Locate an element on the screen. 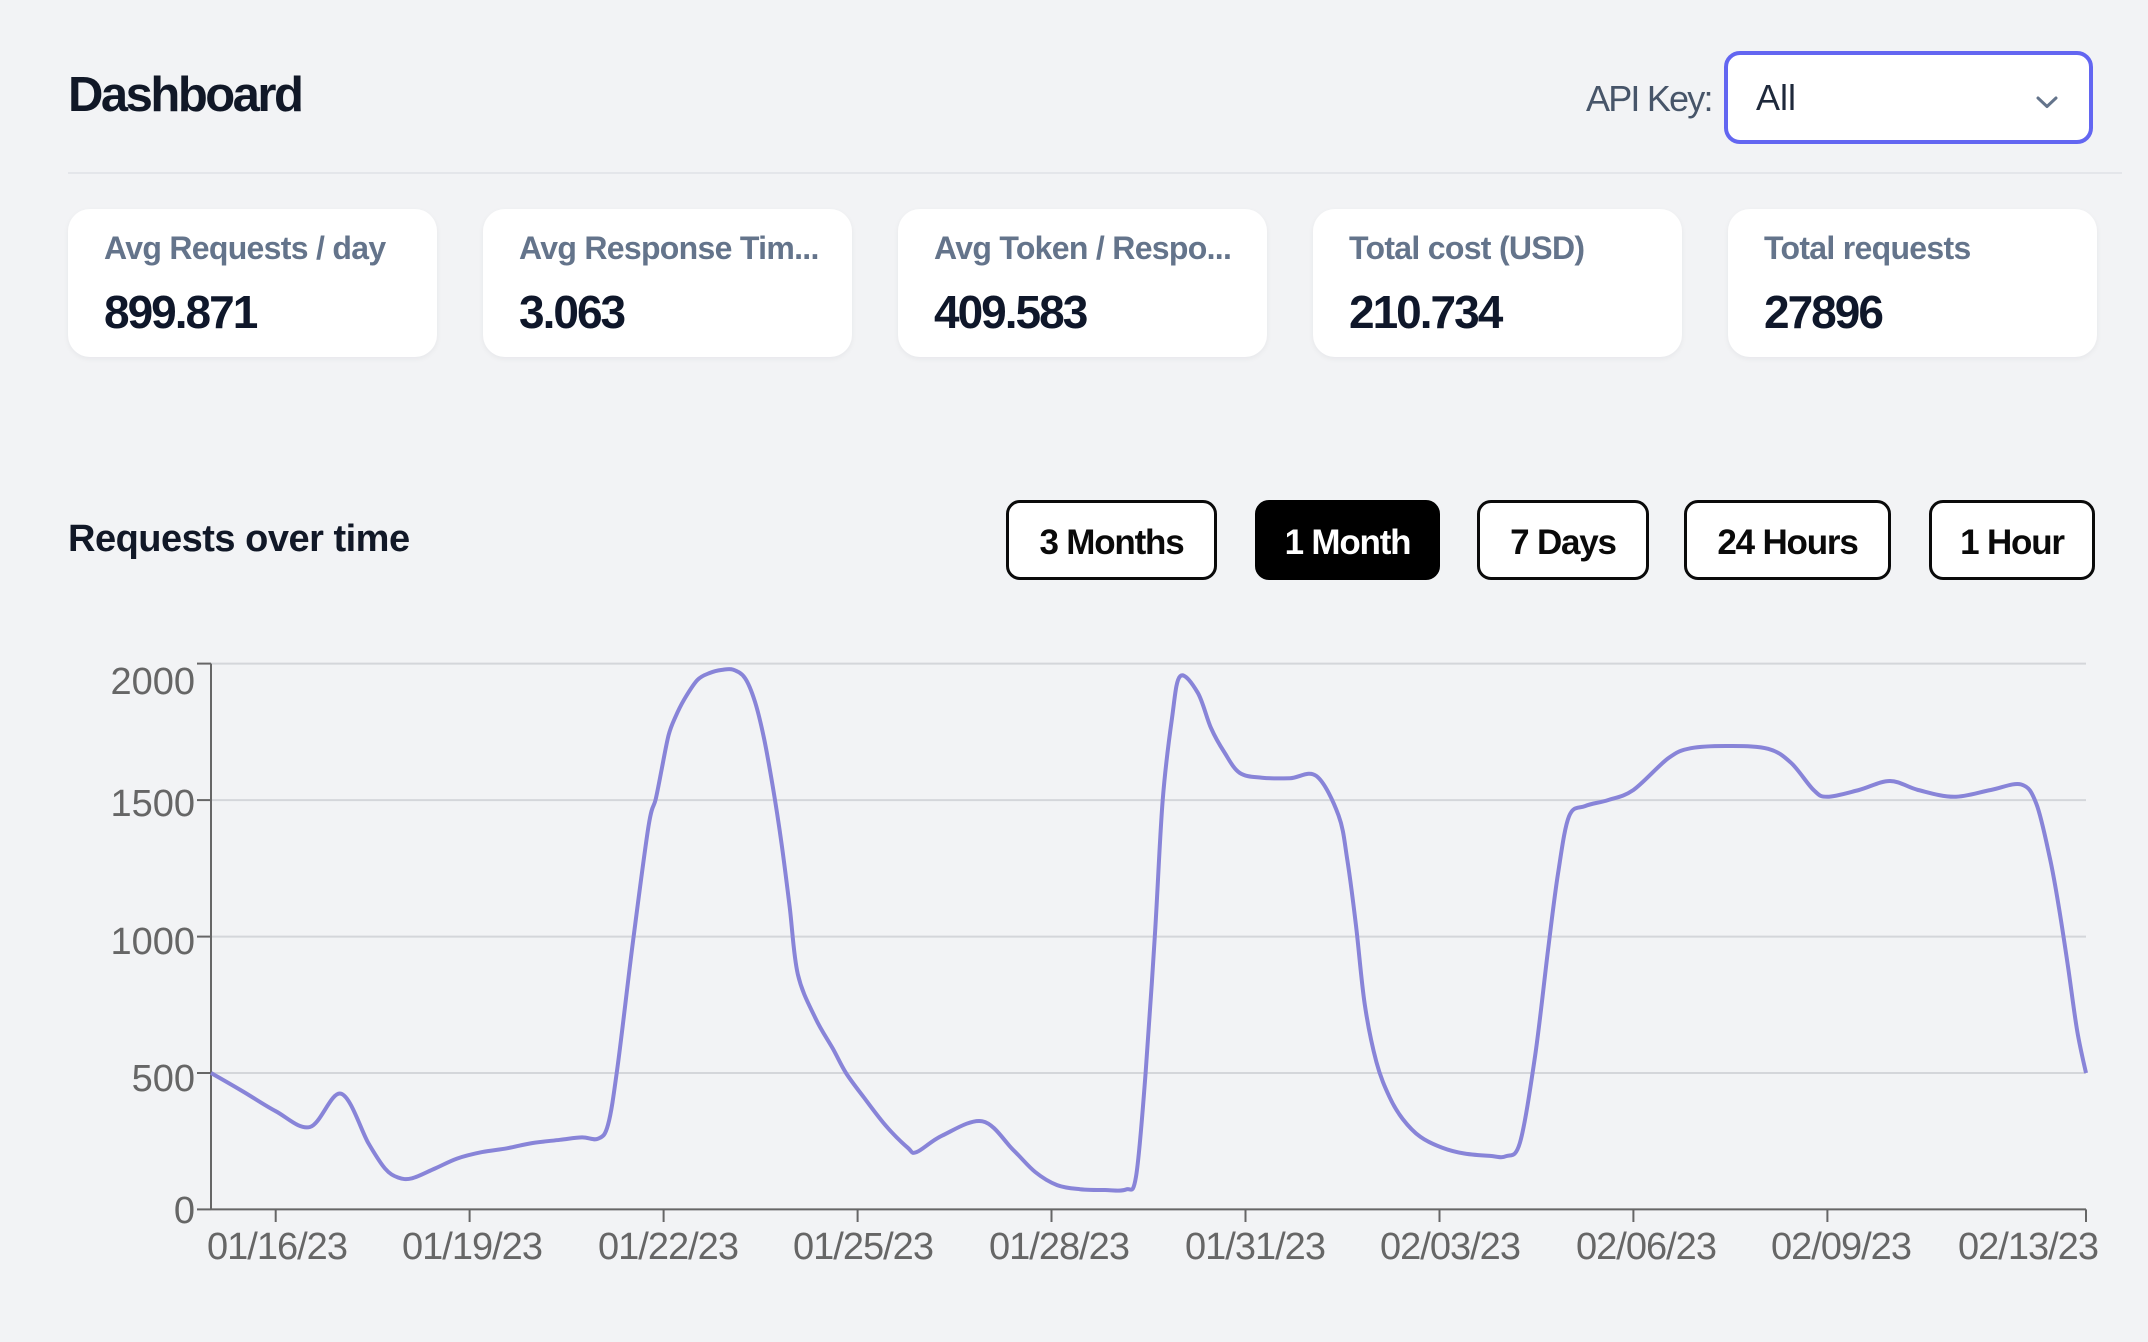 This screenshot has height=1342, width=2148. svg-text: 02/09/23 is located at coordinates (1841, 1247).